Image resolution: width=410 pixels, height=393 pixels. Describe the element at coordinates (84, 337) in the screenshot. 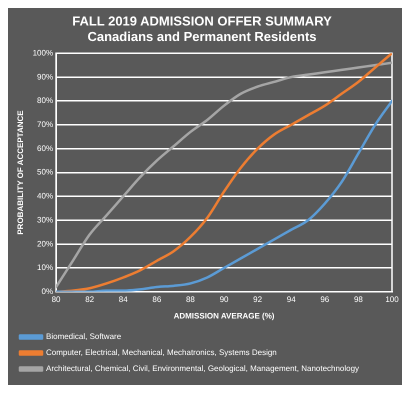

I see `legend-label: Biomedical, Software` at that location.